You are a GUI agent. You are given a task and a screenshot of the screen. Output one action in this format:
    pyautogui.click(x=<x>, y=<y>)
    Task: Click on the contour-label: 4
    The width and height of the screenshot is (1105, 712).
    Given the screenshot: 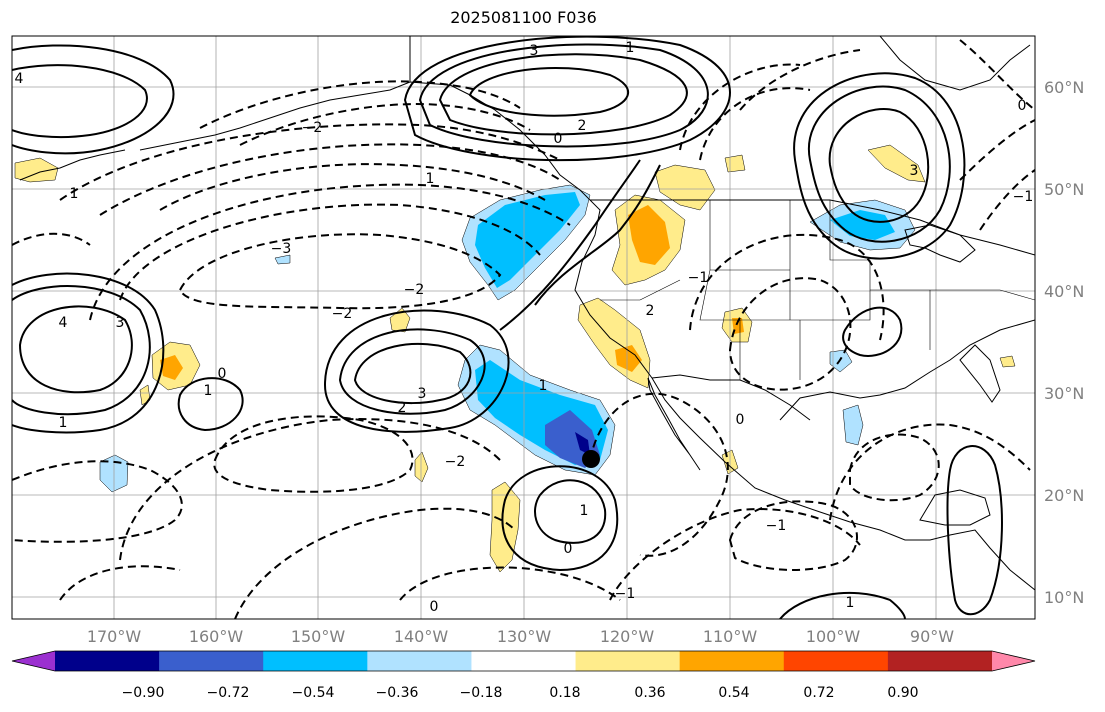 What is the action you would take?
    pyautogui.click(x=19, y=79)
    